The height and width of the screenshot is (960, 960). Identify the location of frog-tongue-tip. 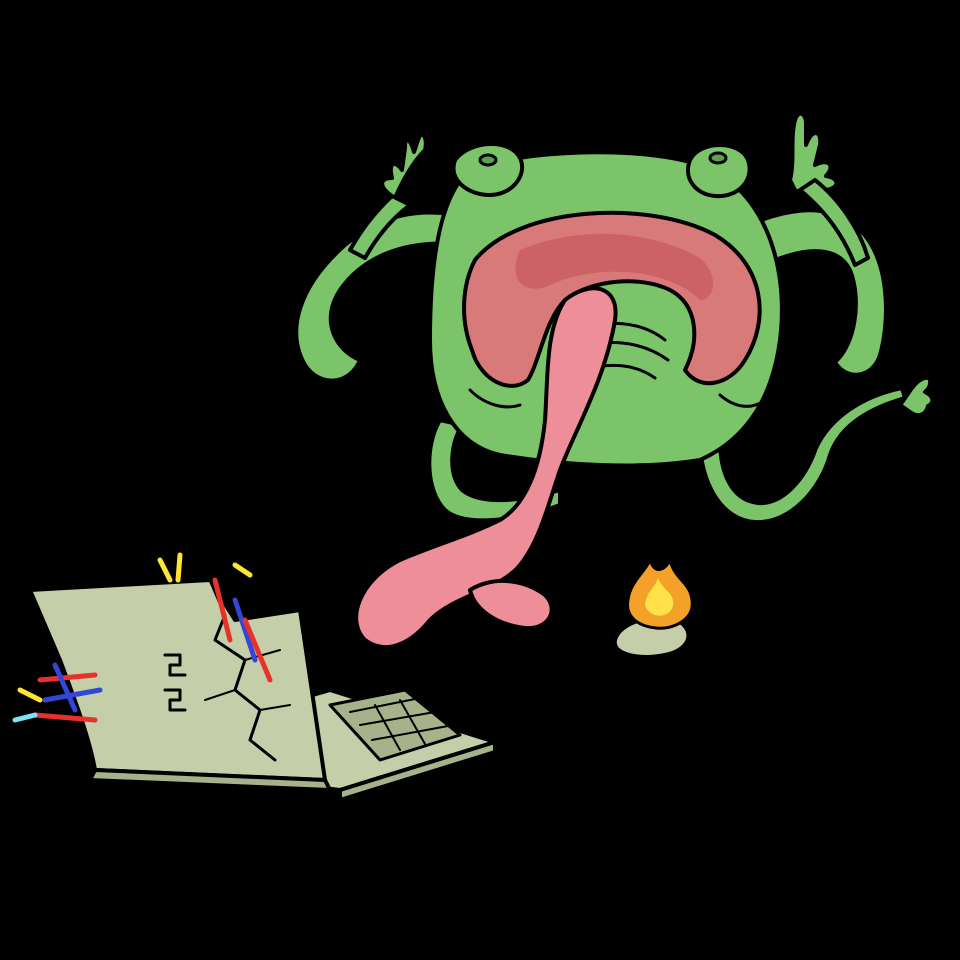
(511, 604).